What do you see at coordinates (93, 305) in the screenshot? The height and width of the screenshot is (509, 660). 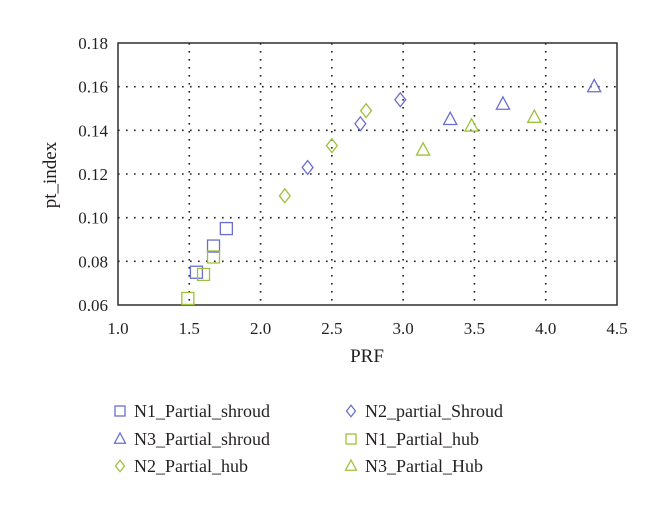 I see `y-tick-label: 0.06` at bounding box center [93, 305].